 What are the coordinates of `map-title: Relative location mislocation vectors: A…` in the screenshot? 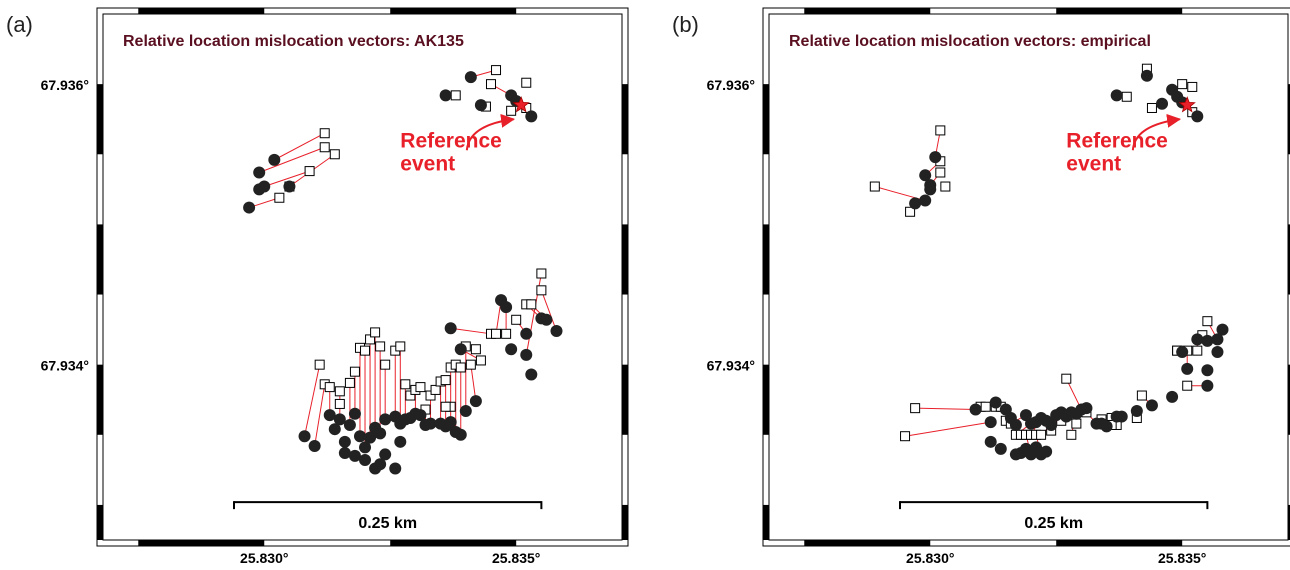 It's located at (293, 41).